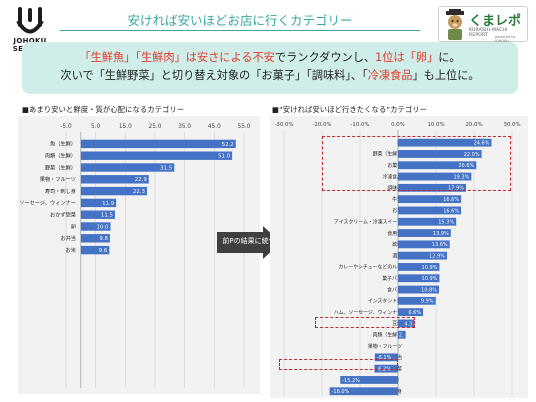  Describe the element at coordinates (414, 313) in the screenshot. I see `bar-value-label: 6.6%` at that location.